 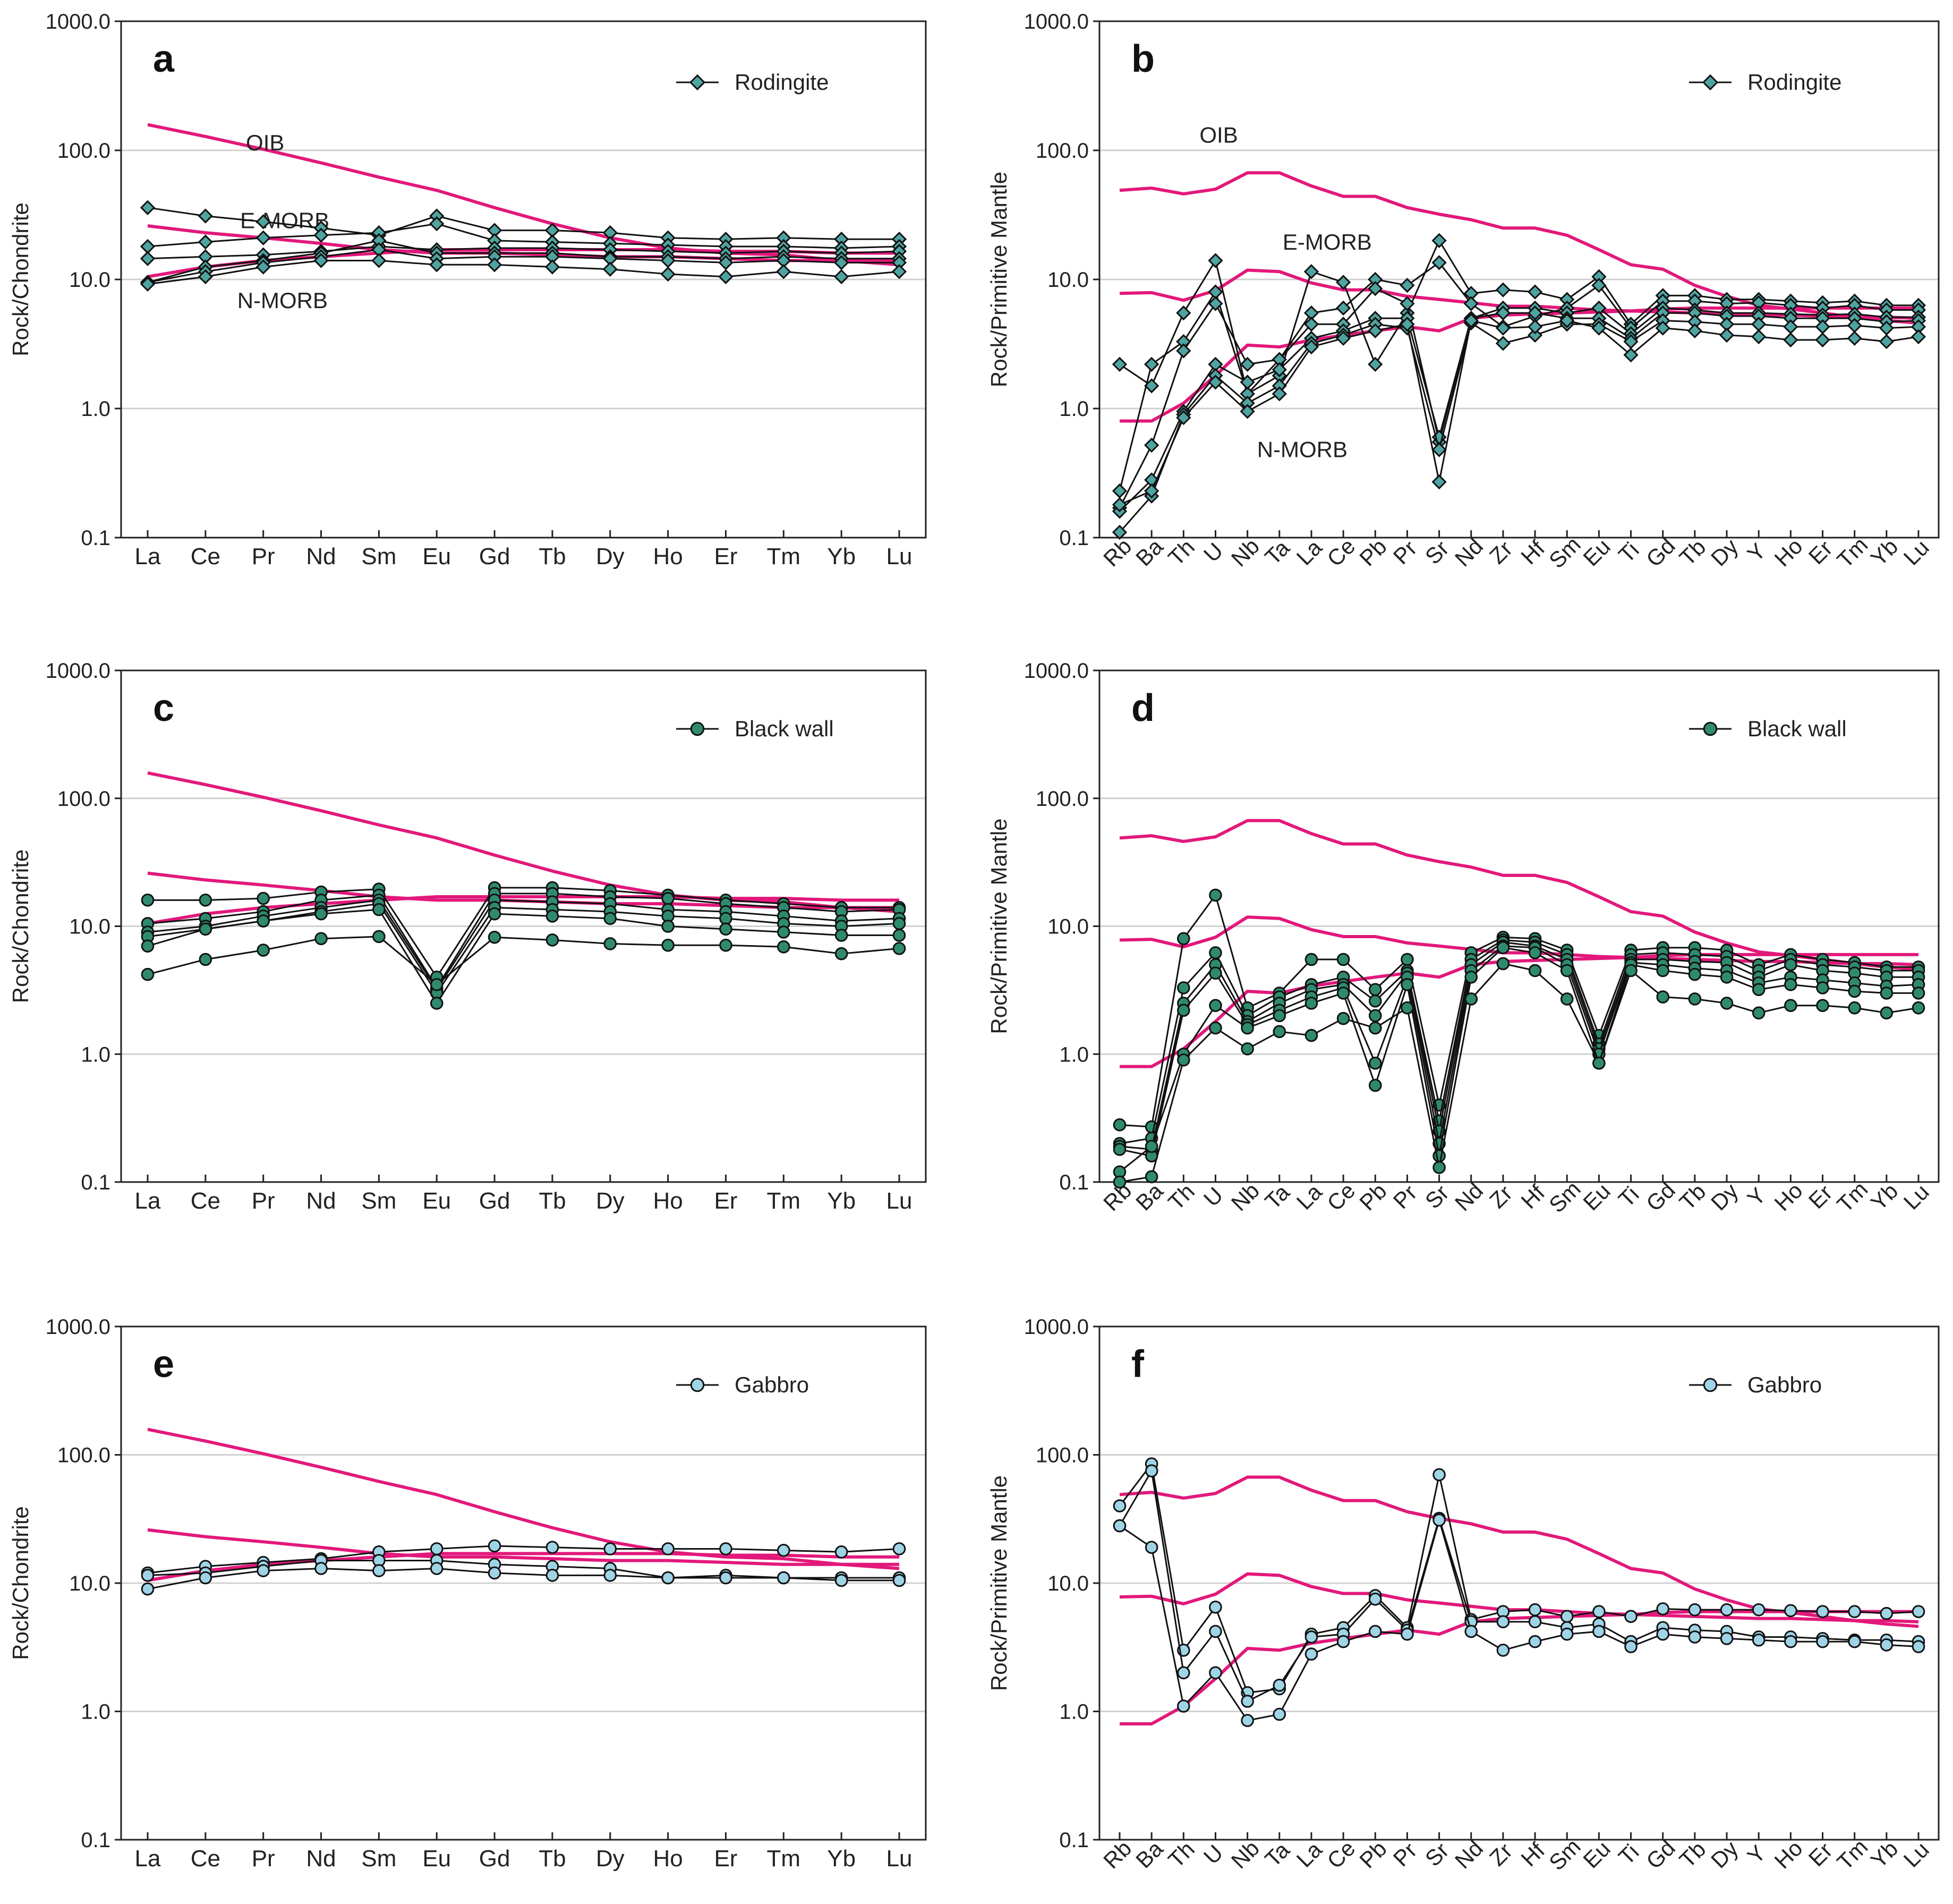 What do you see at coordinates (148, 1201) in the screenshot?
I see `x-tick-label: La` at bounding box center [148, 1201].